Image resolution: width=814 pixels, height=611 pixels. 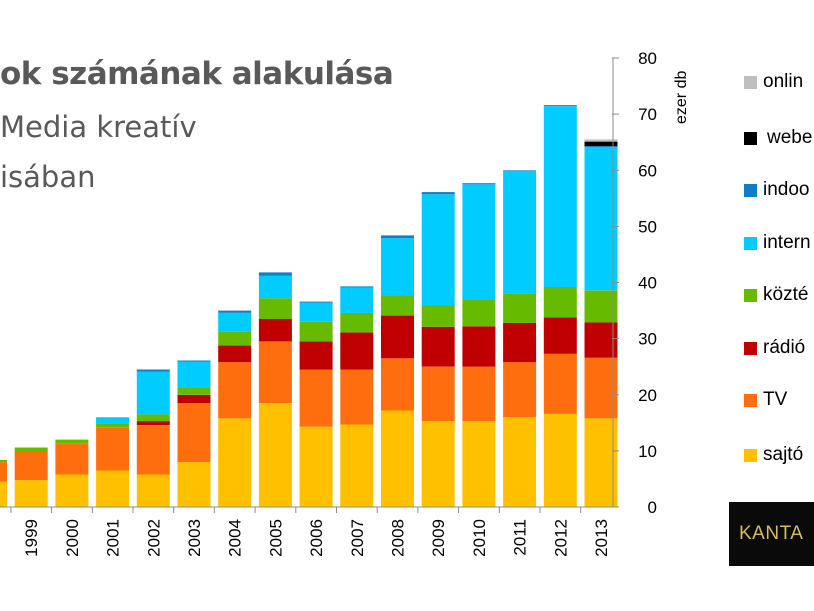 What do you see at coordinates (790, 137) in the screenshot?
I see `legend-label: webe` at bounding box center [790, 137].